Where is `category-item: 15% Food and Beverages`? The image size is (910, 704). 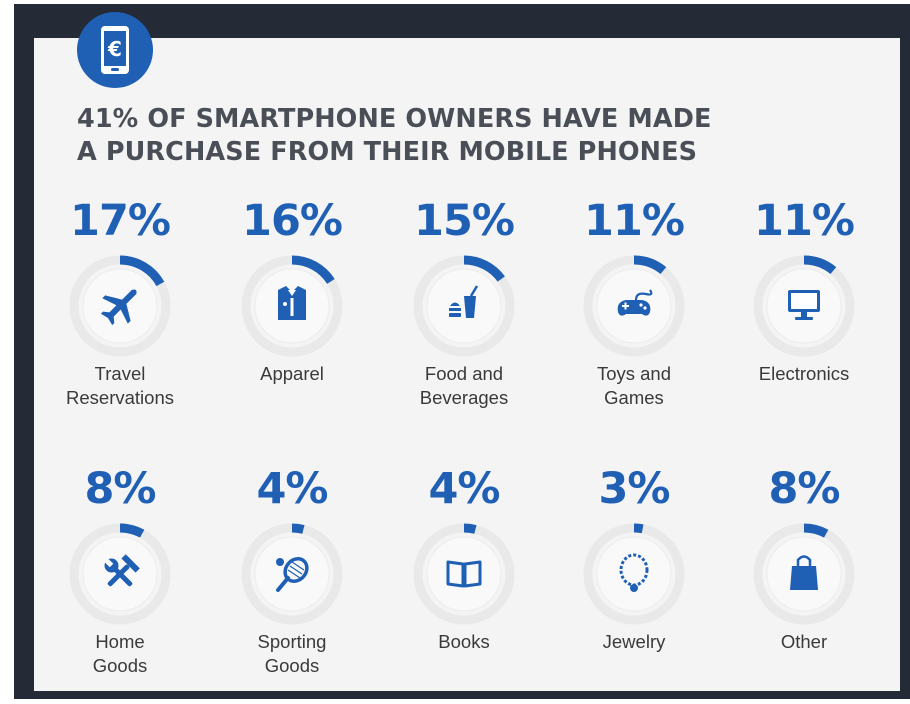
category-item: 15% Food and Beverages is located at coordinates (464, 316).